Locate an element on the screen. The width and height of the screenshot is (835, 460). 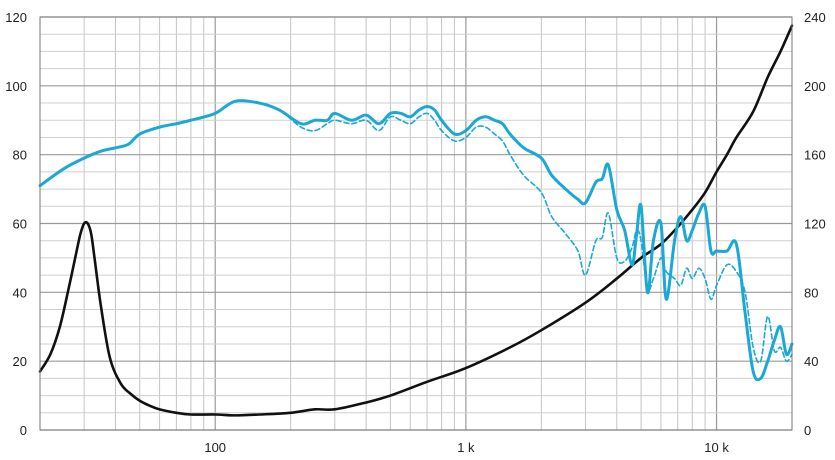
y-left-tick-label: 0 is located at coordinates (23, 430).